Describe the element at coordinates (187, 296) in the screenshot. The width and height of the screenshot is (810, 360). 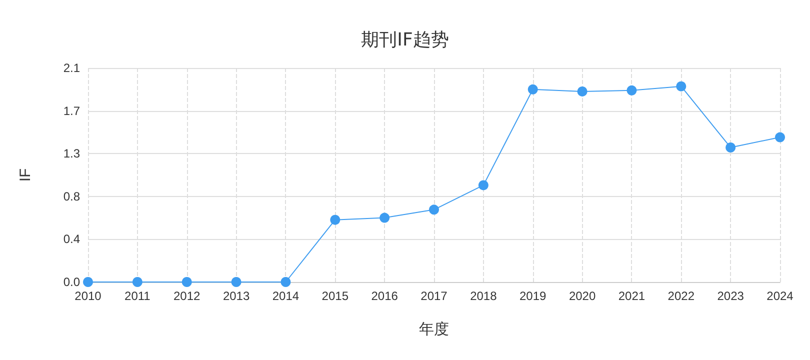
I see `x-tick-label: 2012` at that location.